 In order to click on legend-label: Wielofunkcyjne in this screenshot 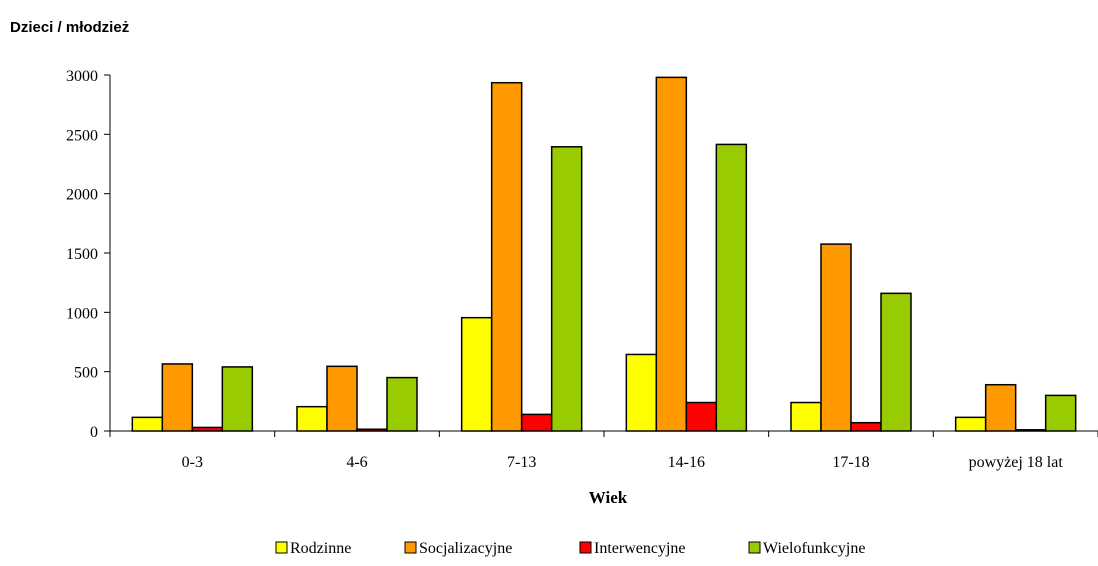, I will do `click(814, 548)`.